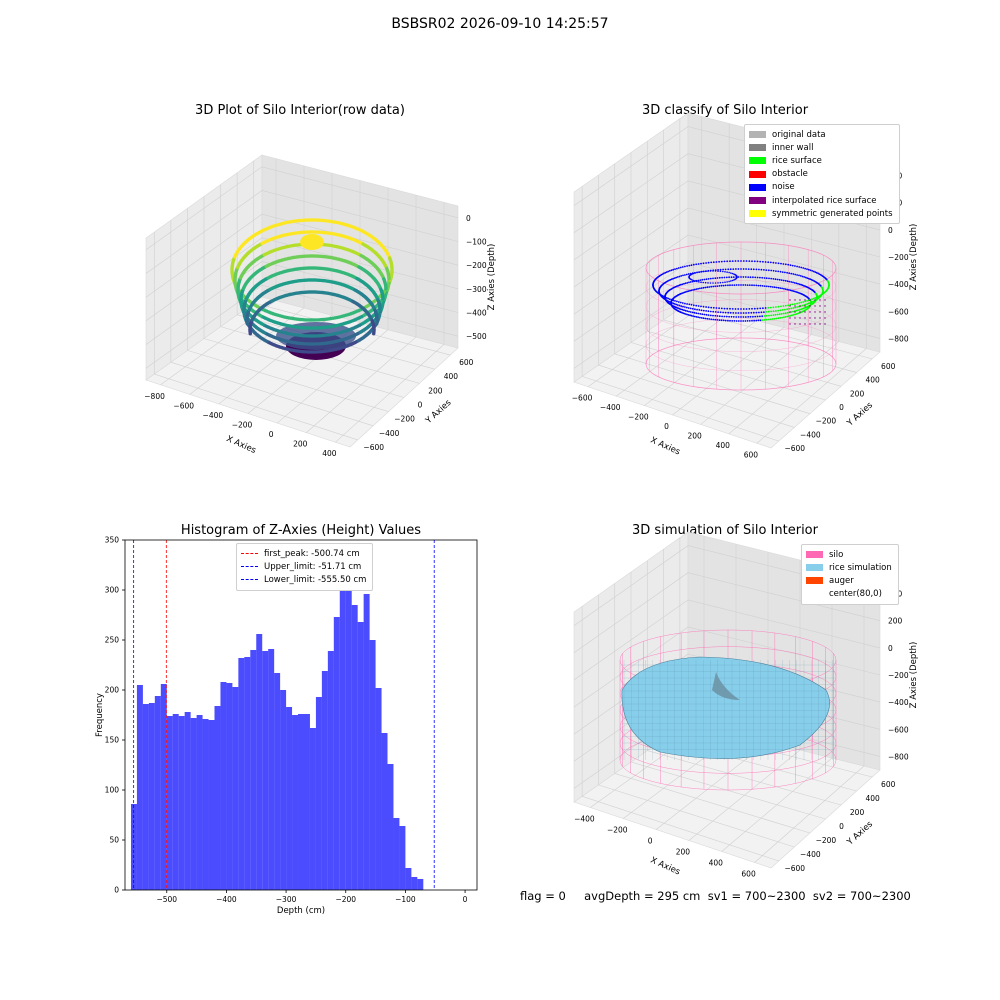 Image resolution: width=1000 pixels, height=1000 pixels. I want to click on legend-label: symmetric generated points, so click(832, 213).